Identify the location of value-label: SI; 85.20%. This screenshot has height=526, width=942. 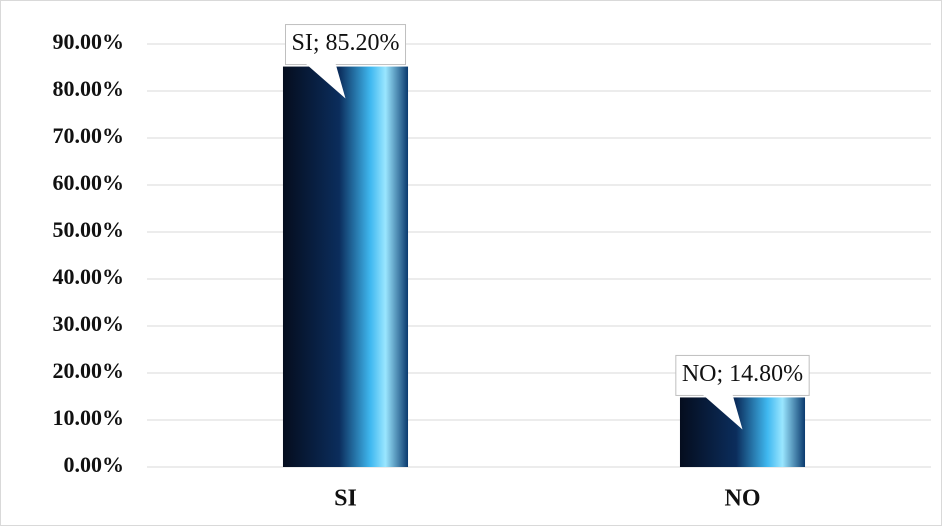
(346, 43).